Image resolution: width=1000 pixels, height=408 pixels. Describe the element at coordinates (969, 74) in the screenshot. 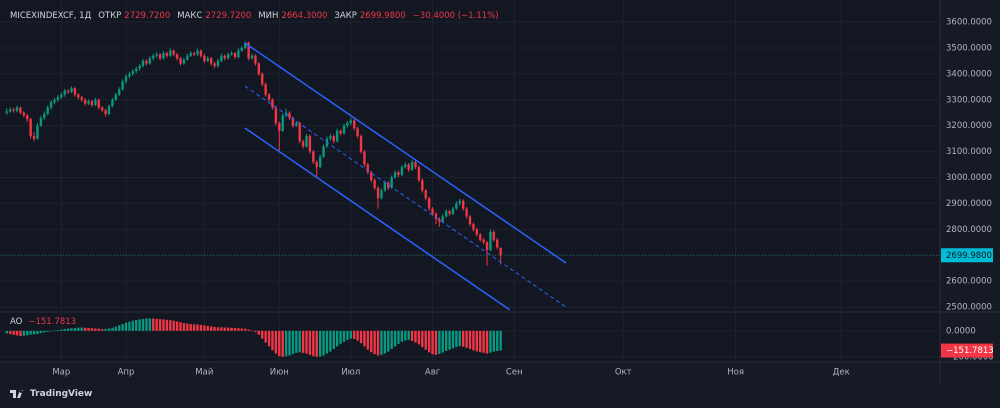

I see `y-tick-label: 3400.0000` at that location.